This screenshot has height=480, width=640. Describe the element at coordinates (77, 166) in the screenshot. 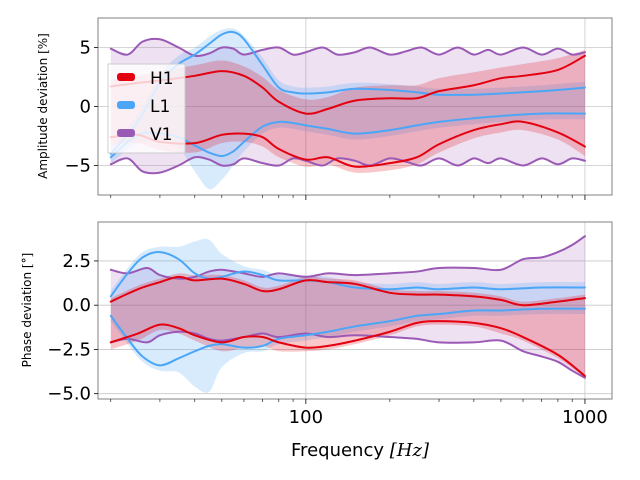

I see `y-tick-label: −5` at that location.